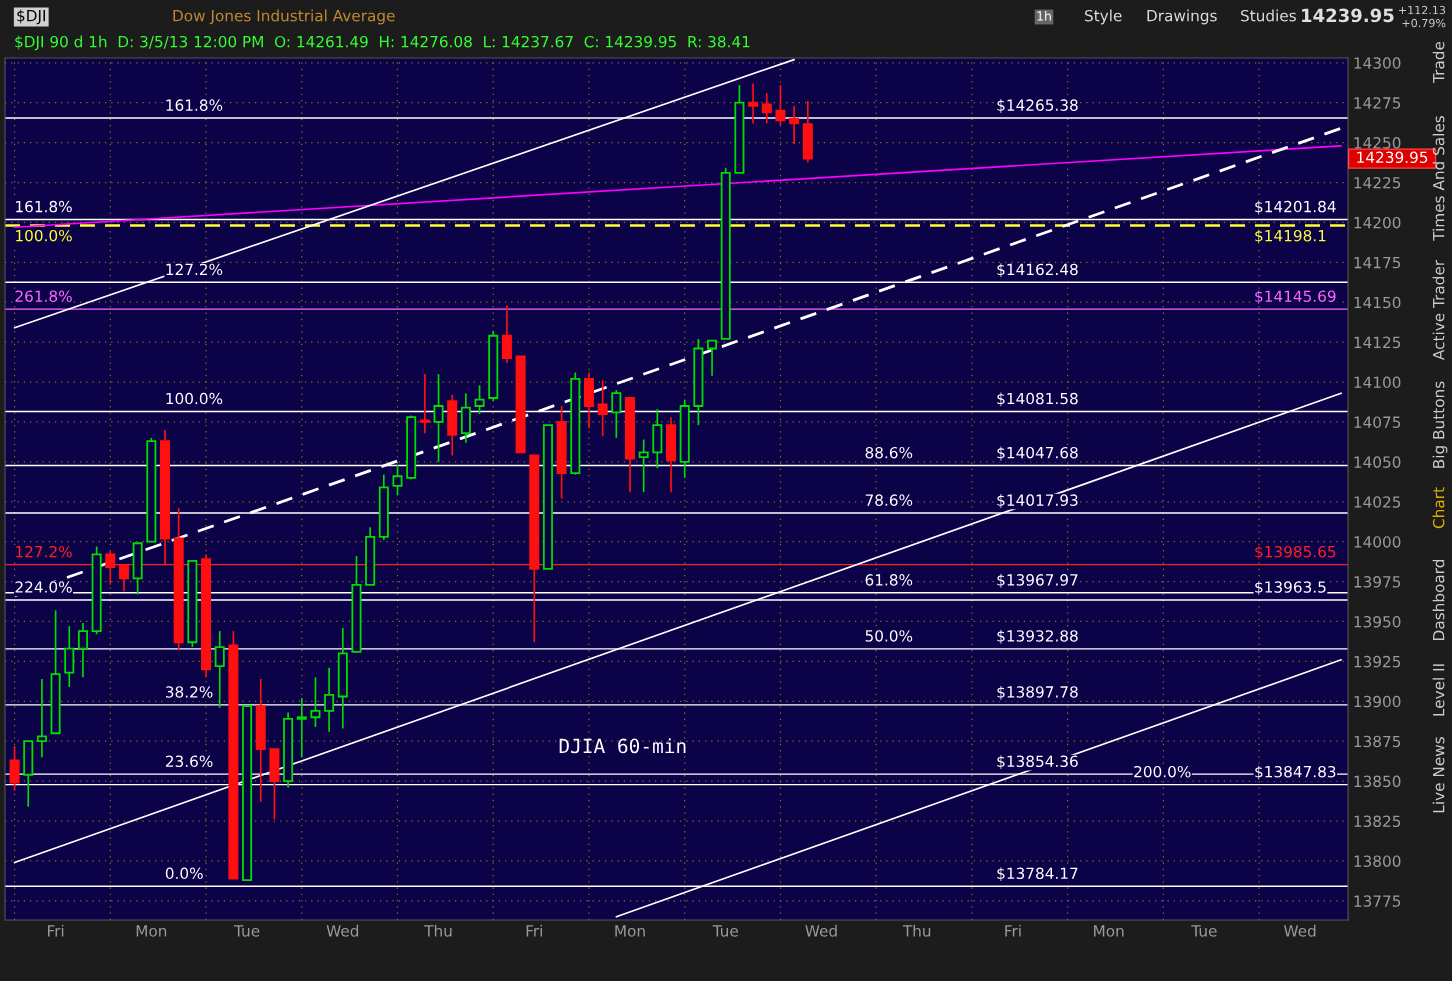 The width and height of the screenshot is (1452, 981). Describe the element at coordinates (1377, 821) in the screenshot. I see `y-tick-label: 13825` at that location.